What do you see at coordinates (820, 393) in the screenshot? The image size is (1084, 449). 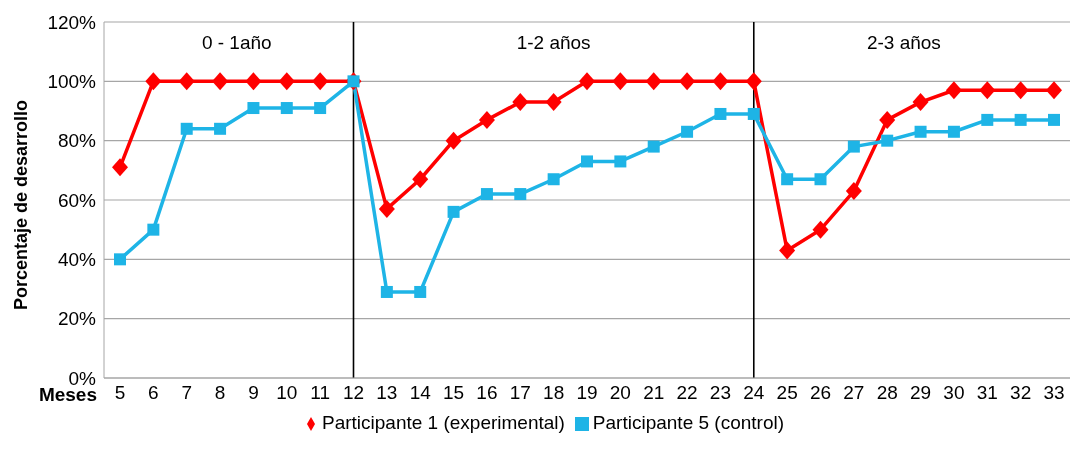 I see `x-tick-label: 26` at bounding box center [820, 393].